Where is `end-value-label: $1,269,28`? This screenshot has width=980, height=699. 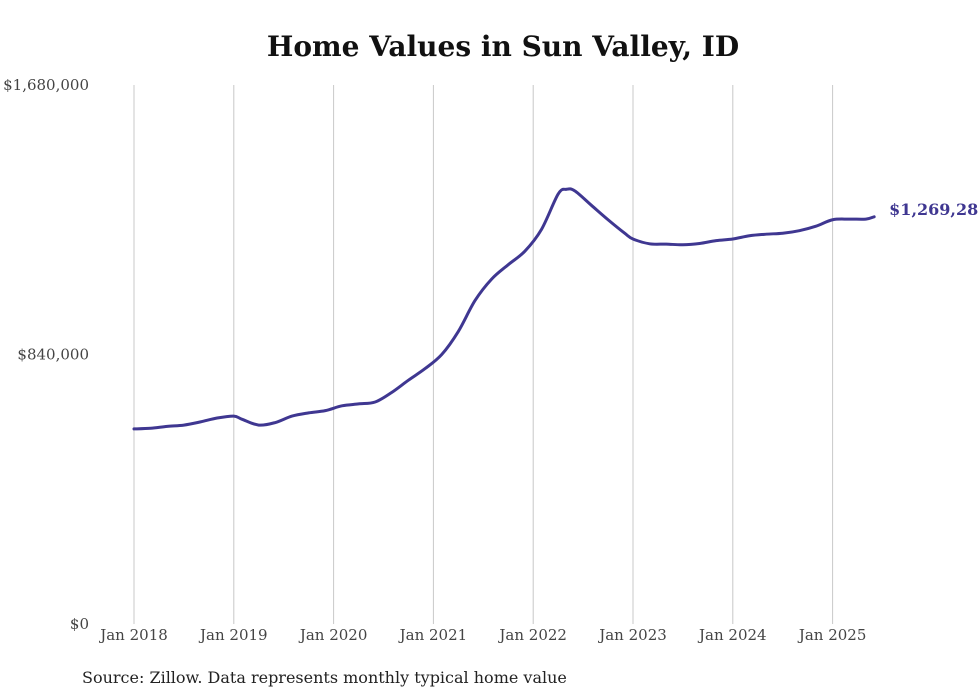
end-value-label: $1,269,28 is located at coordinates (933, 209).